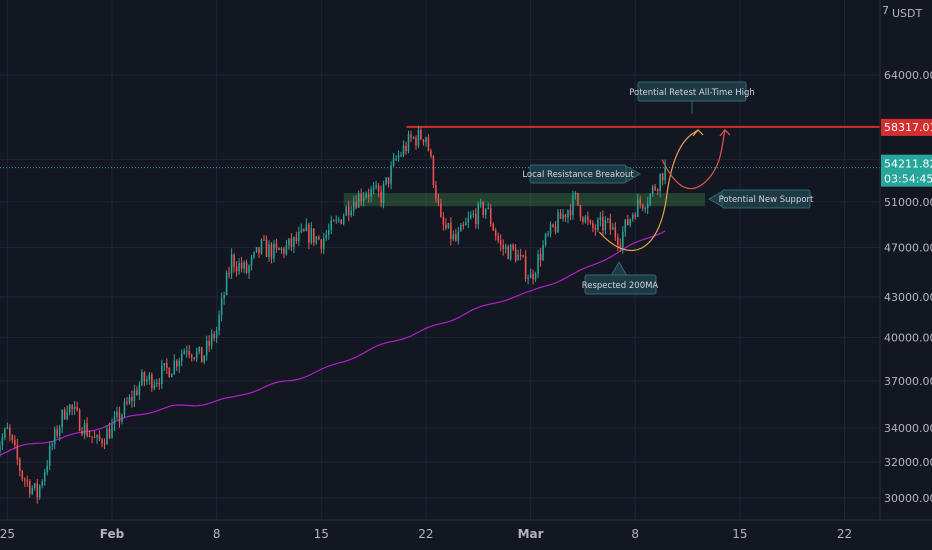  I want to click on annotation-ath-retest: Potential Retest All-Time High, so click(692, 97).